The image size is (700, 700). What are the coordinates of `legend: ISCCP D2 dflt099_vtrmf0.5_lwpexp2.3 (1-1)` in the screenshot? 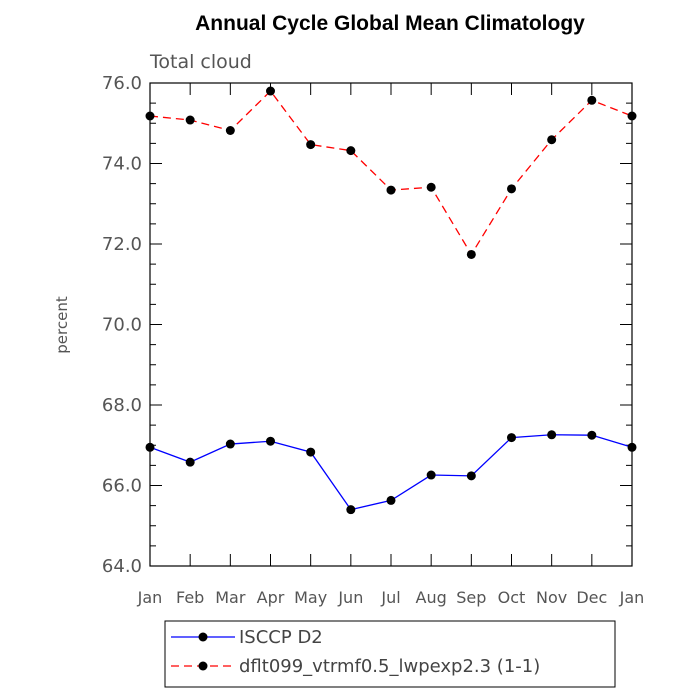 It's located at (390, 654).